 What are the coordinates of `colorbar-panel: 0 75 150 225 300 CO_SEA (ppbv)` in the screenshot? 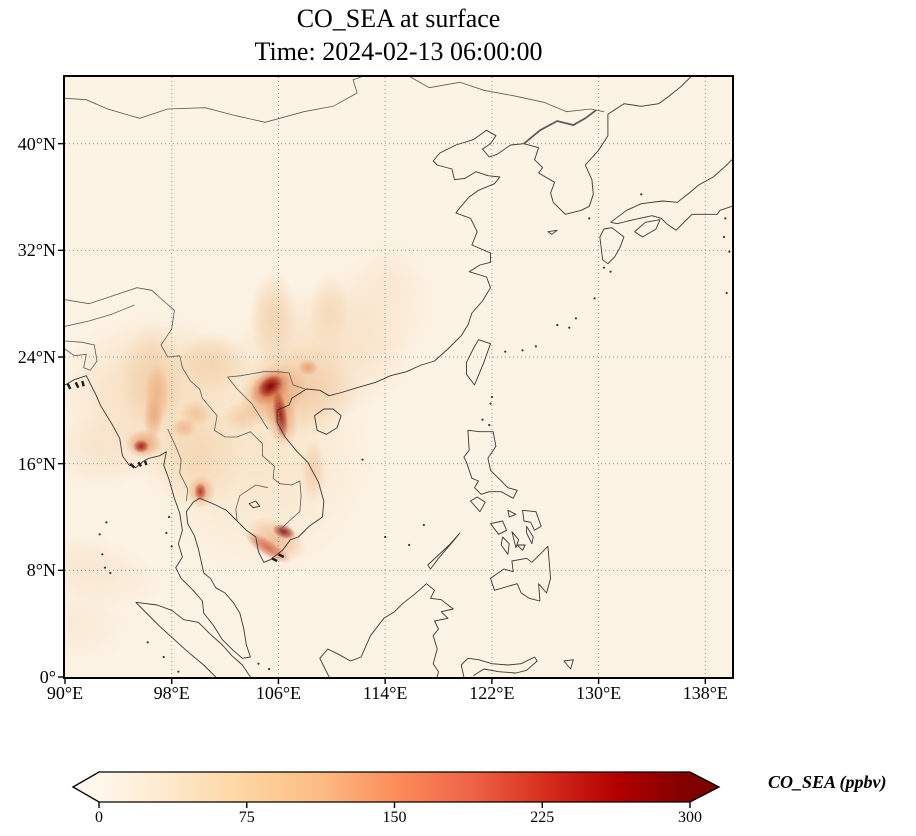 It's located at (458, 797).